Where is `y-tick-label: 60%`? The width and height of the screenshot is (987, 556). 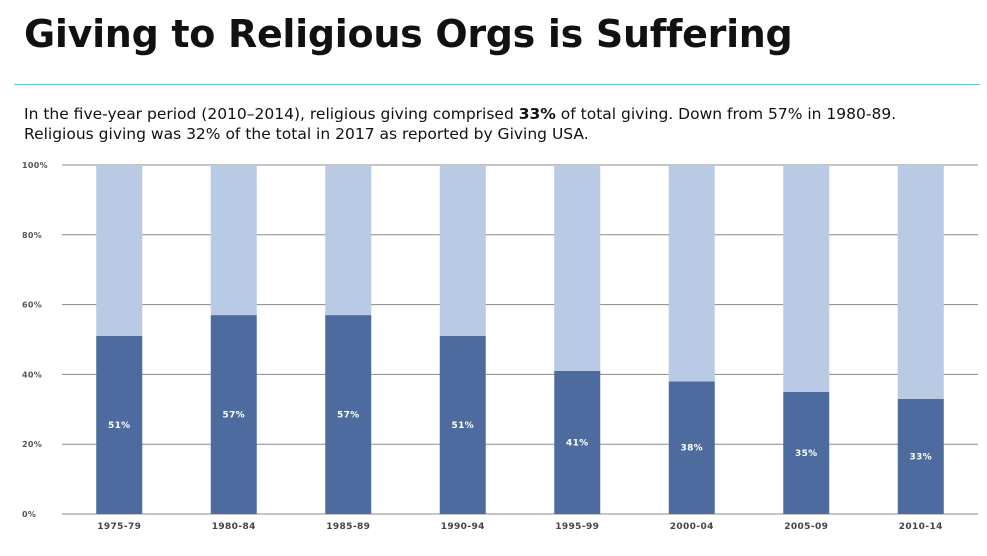 y-tick-label: 60% is located at coordinates (32, 305).